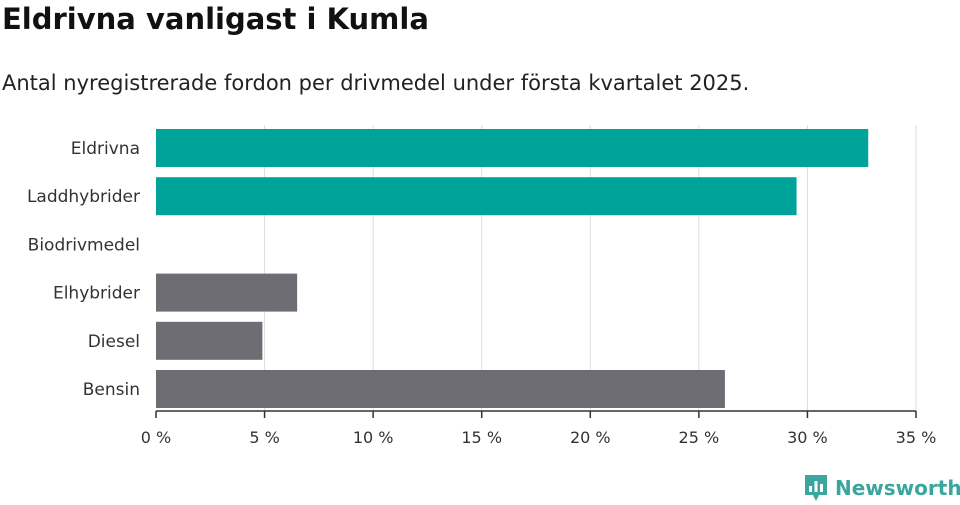 This screenshot has width=960, height=505. What do you see at coordinates (807, 437) in the screenshot?
I see `x-tick-label-6: 30 %` at bounding box center [807, 437].